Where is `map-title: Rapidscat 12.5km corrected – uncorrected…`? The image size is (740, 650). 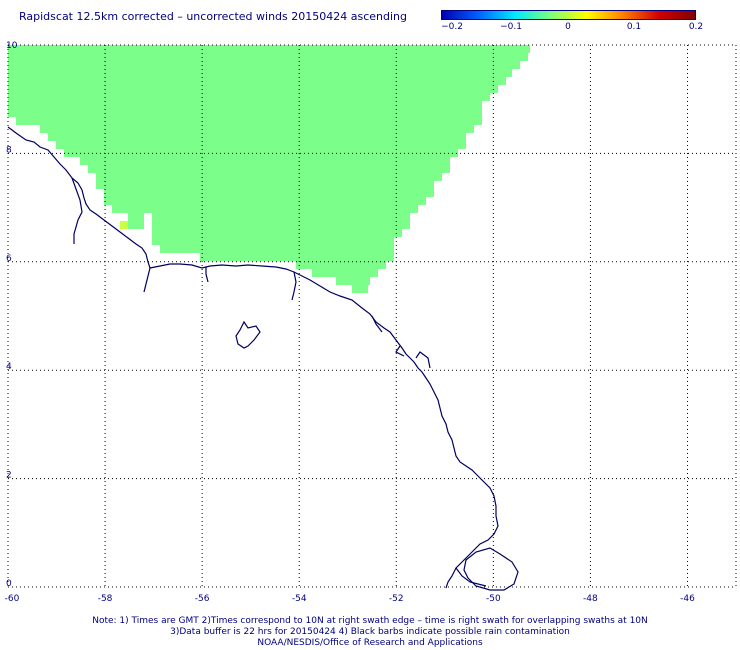 map-title: Rapidscat 12.5km corrected – uncorrected… is located at coordinates (213, 16).